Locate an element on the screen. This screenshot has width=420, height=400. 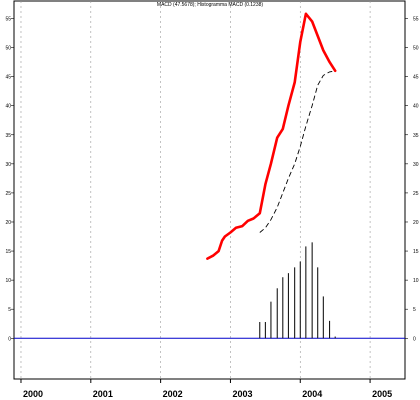
y-tick-label-left: 0 is located at coordinates (9, 339).